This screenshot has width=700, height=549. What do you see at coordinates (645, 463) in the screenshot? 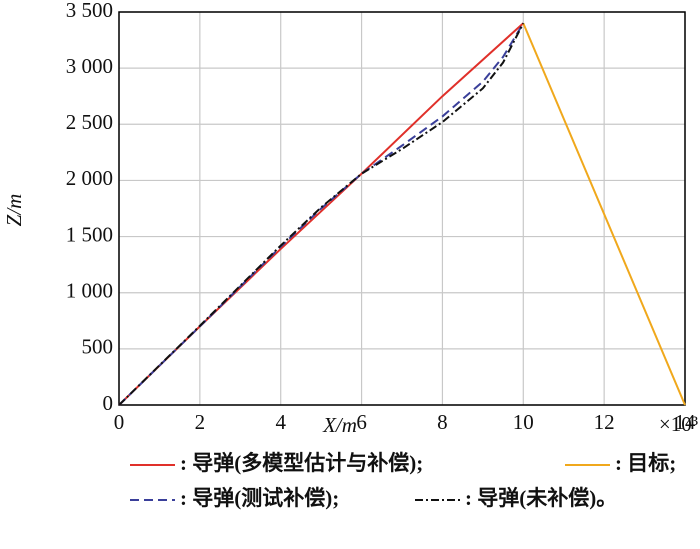
I see `legend-label: : 目标;` at bounding box center [645, 463].